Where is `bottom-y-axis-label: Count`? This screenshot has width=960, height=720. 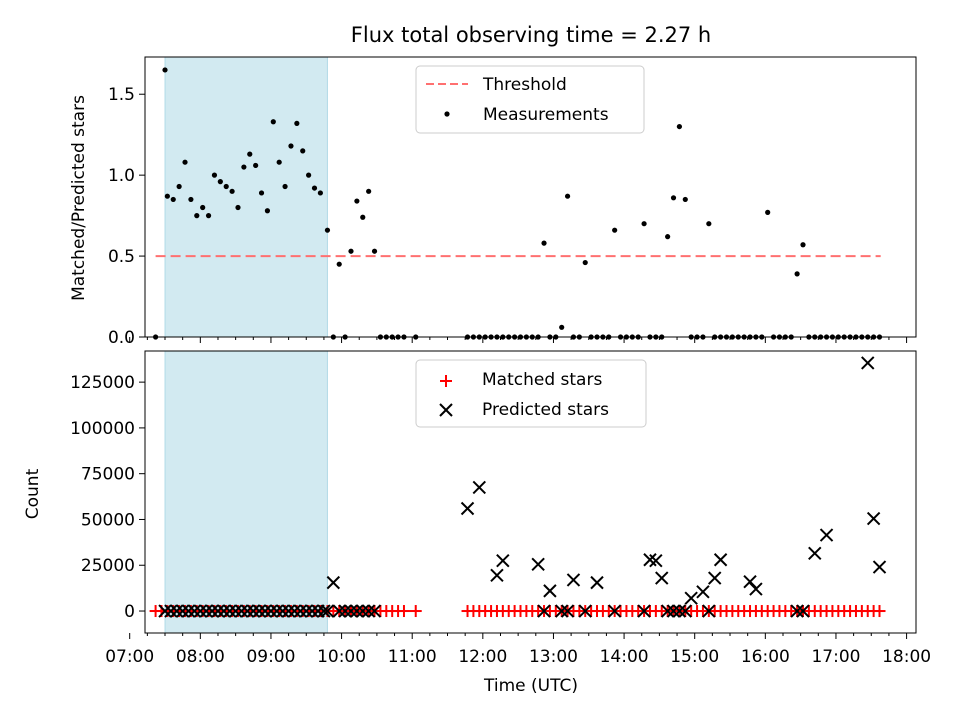
bottom-y-axis-label: Count is located at coordinates (33, 493).